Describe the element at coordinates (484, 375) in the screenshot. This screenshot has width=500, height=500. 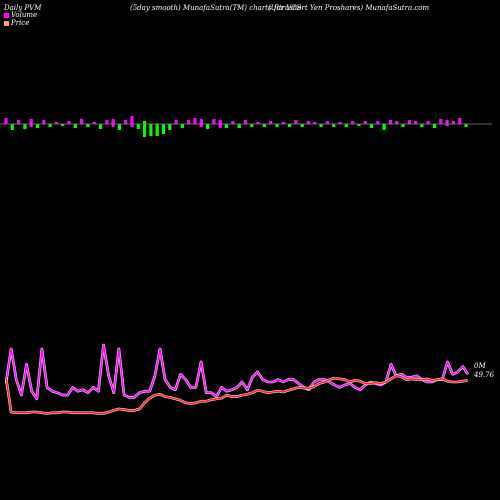
I see `annotation-price: 49.76` at that location.